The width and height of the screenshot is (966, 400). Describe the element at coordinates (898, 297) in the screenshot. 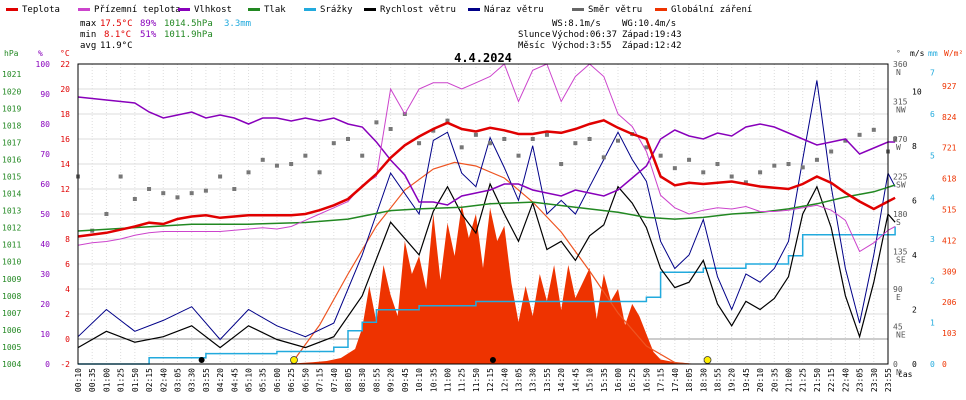

I see `axis-dir-compass: E` at that location.